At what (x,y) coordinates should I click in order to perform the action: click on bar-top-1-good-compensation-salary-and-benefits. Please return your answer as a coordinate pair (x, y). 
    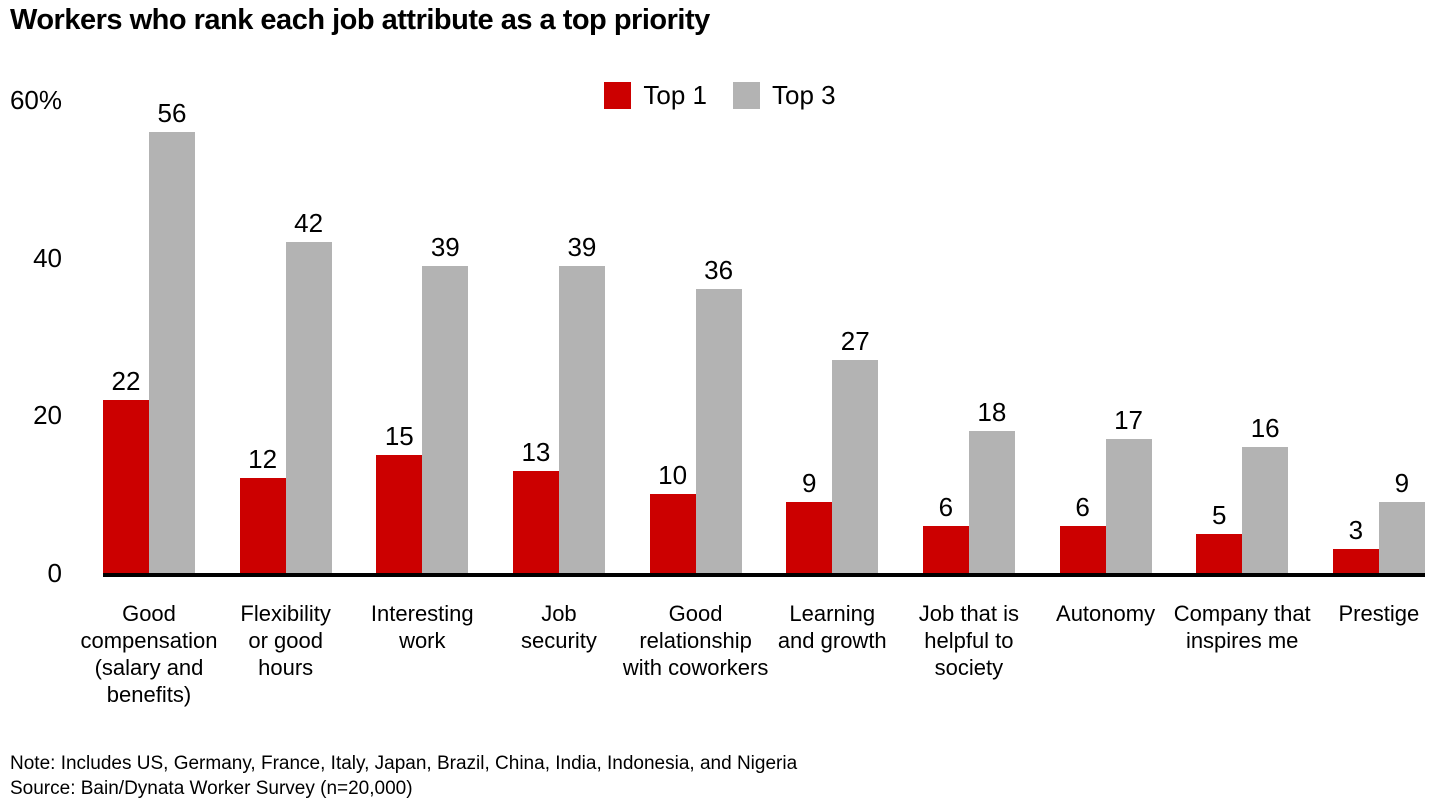
    Looking at the image, I should click on (126, 486).